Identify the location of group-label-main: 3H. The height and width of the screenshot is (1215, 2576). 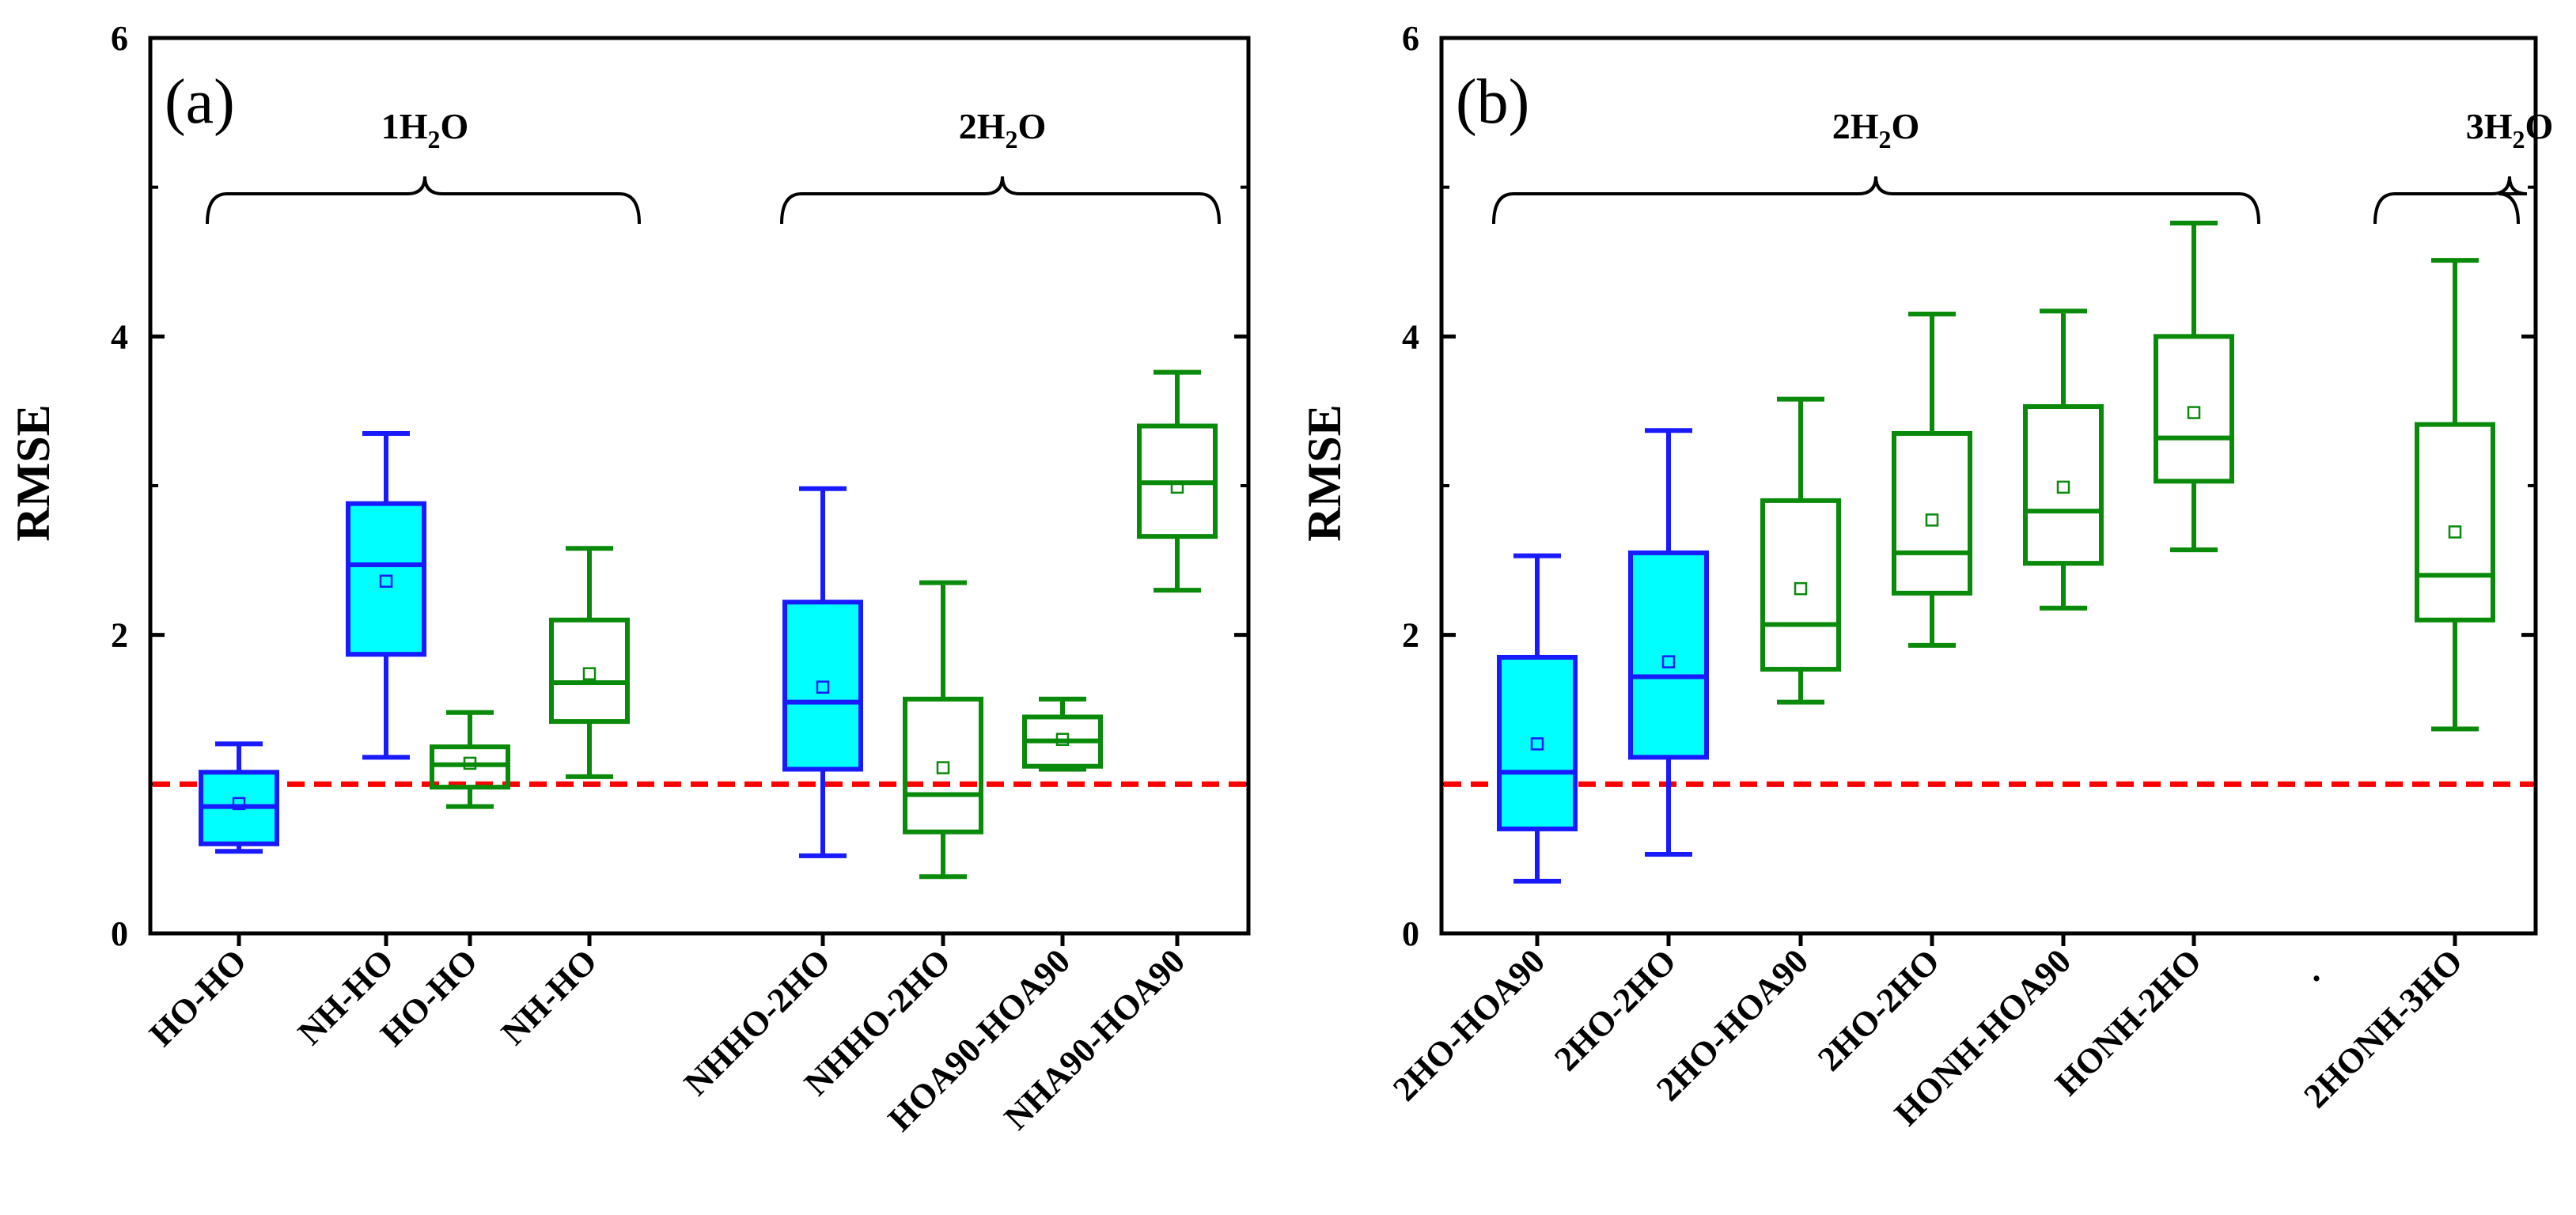
(2489, 126).